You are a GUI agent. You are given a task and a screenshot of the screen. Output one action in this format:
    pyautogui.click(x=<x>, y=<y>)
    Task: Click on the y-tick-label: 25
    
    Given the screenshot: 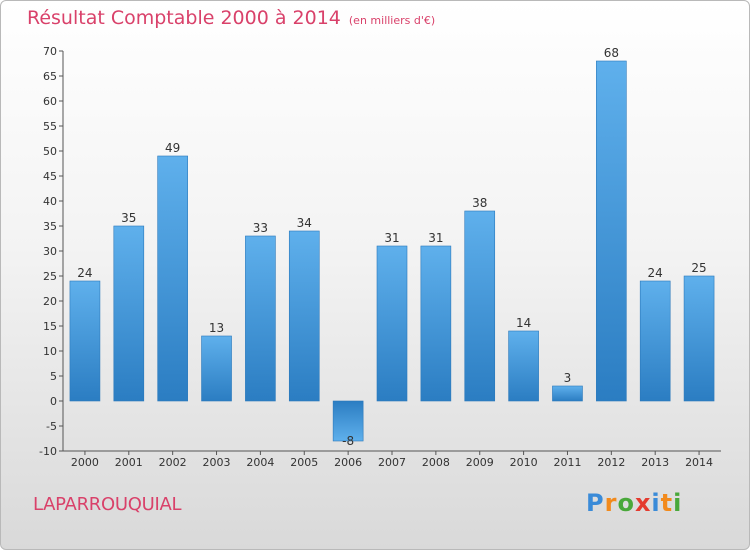 What is the action you would take?
    pyautogui.click(x=50, y=276)
    